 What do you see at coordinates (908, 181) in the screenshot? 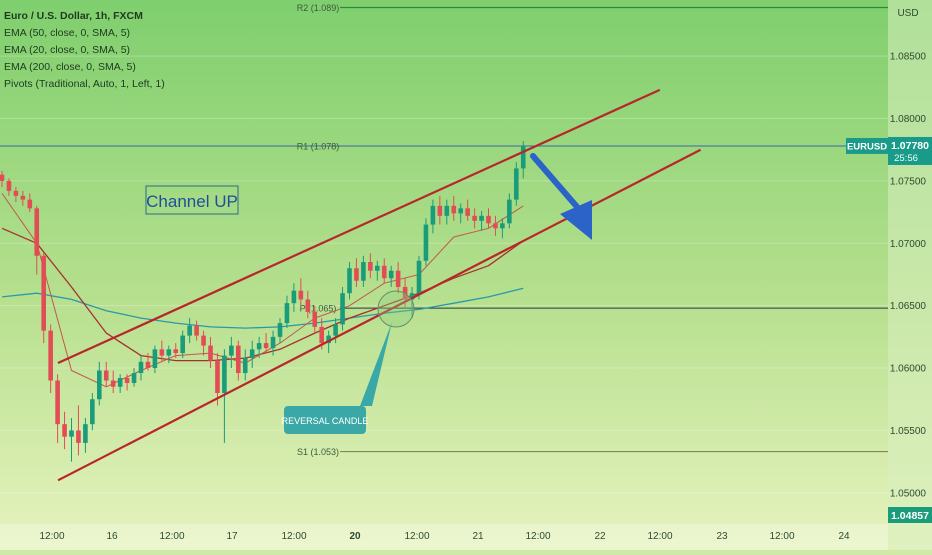
I see `price-tick-label: 1.07500` at bounding box center [908, 181].